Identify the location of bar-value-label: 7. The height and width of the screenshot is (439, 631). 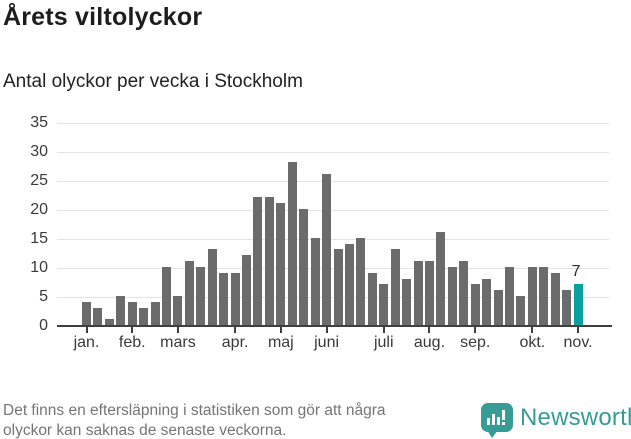
(576, 272).